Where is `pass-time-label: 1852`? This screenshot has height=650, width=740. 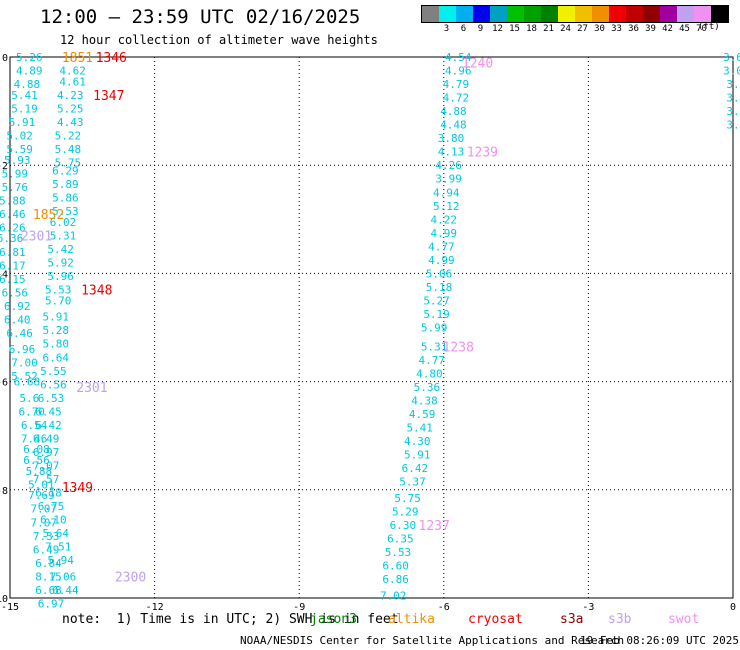
pass-time-label: 1852 is located at coordinates (48, 215).